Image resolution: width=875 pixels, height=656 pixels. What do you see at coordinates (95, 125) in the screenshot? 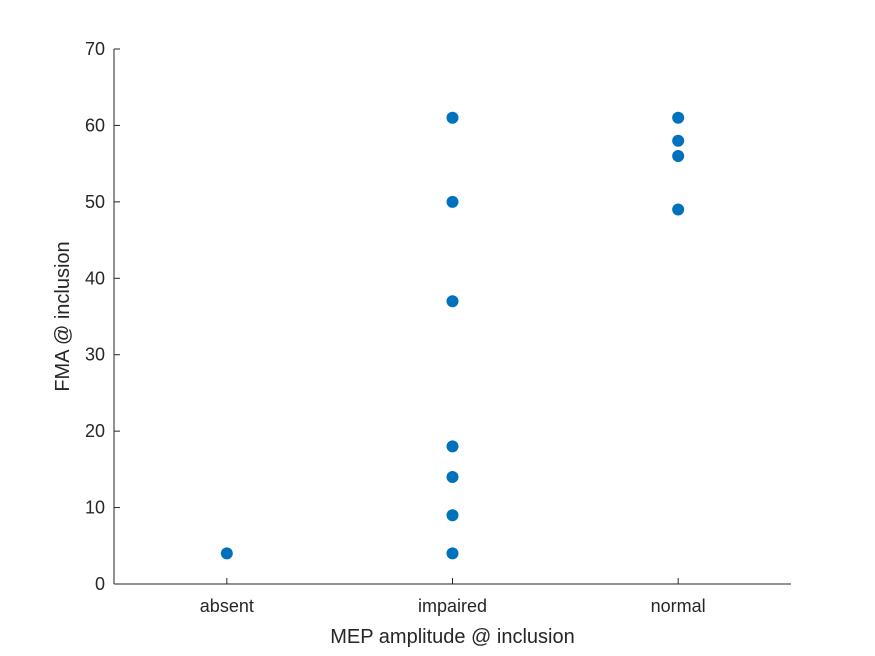
I see `y-tick-label: 60` at bounding box center [95, 125].